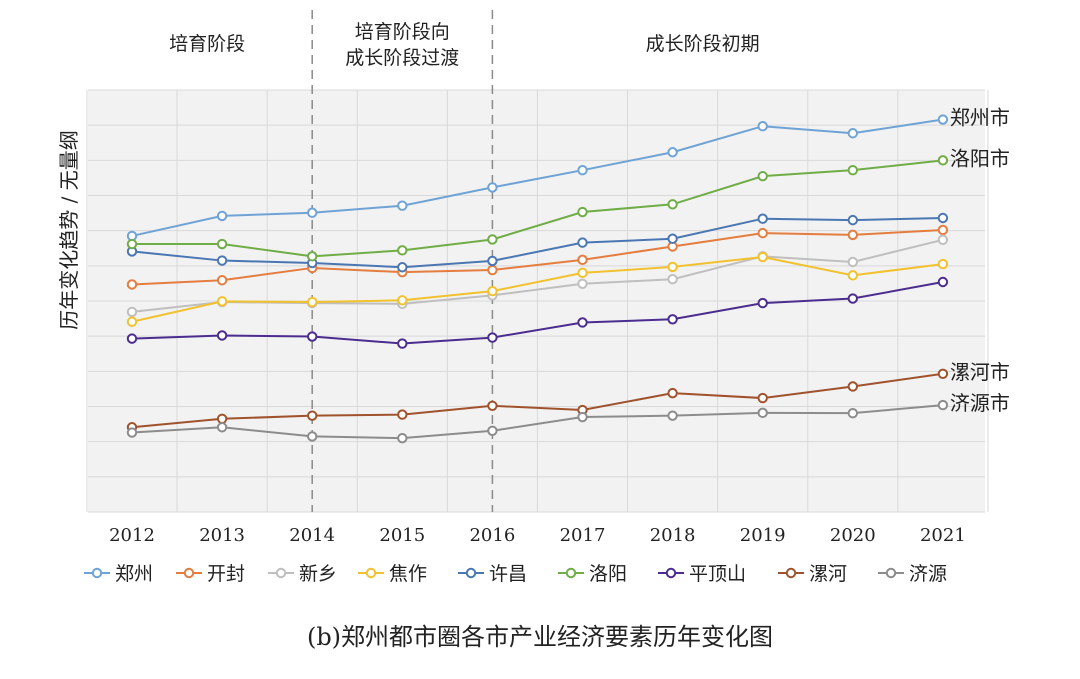 This screenshot has width=1080, height=679. I want to click on series-济源, so click(537, 421).